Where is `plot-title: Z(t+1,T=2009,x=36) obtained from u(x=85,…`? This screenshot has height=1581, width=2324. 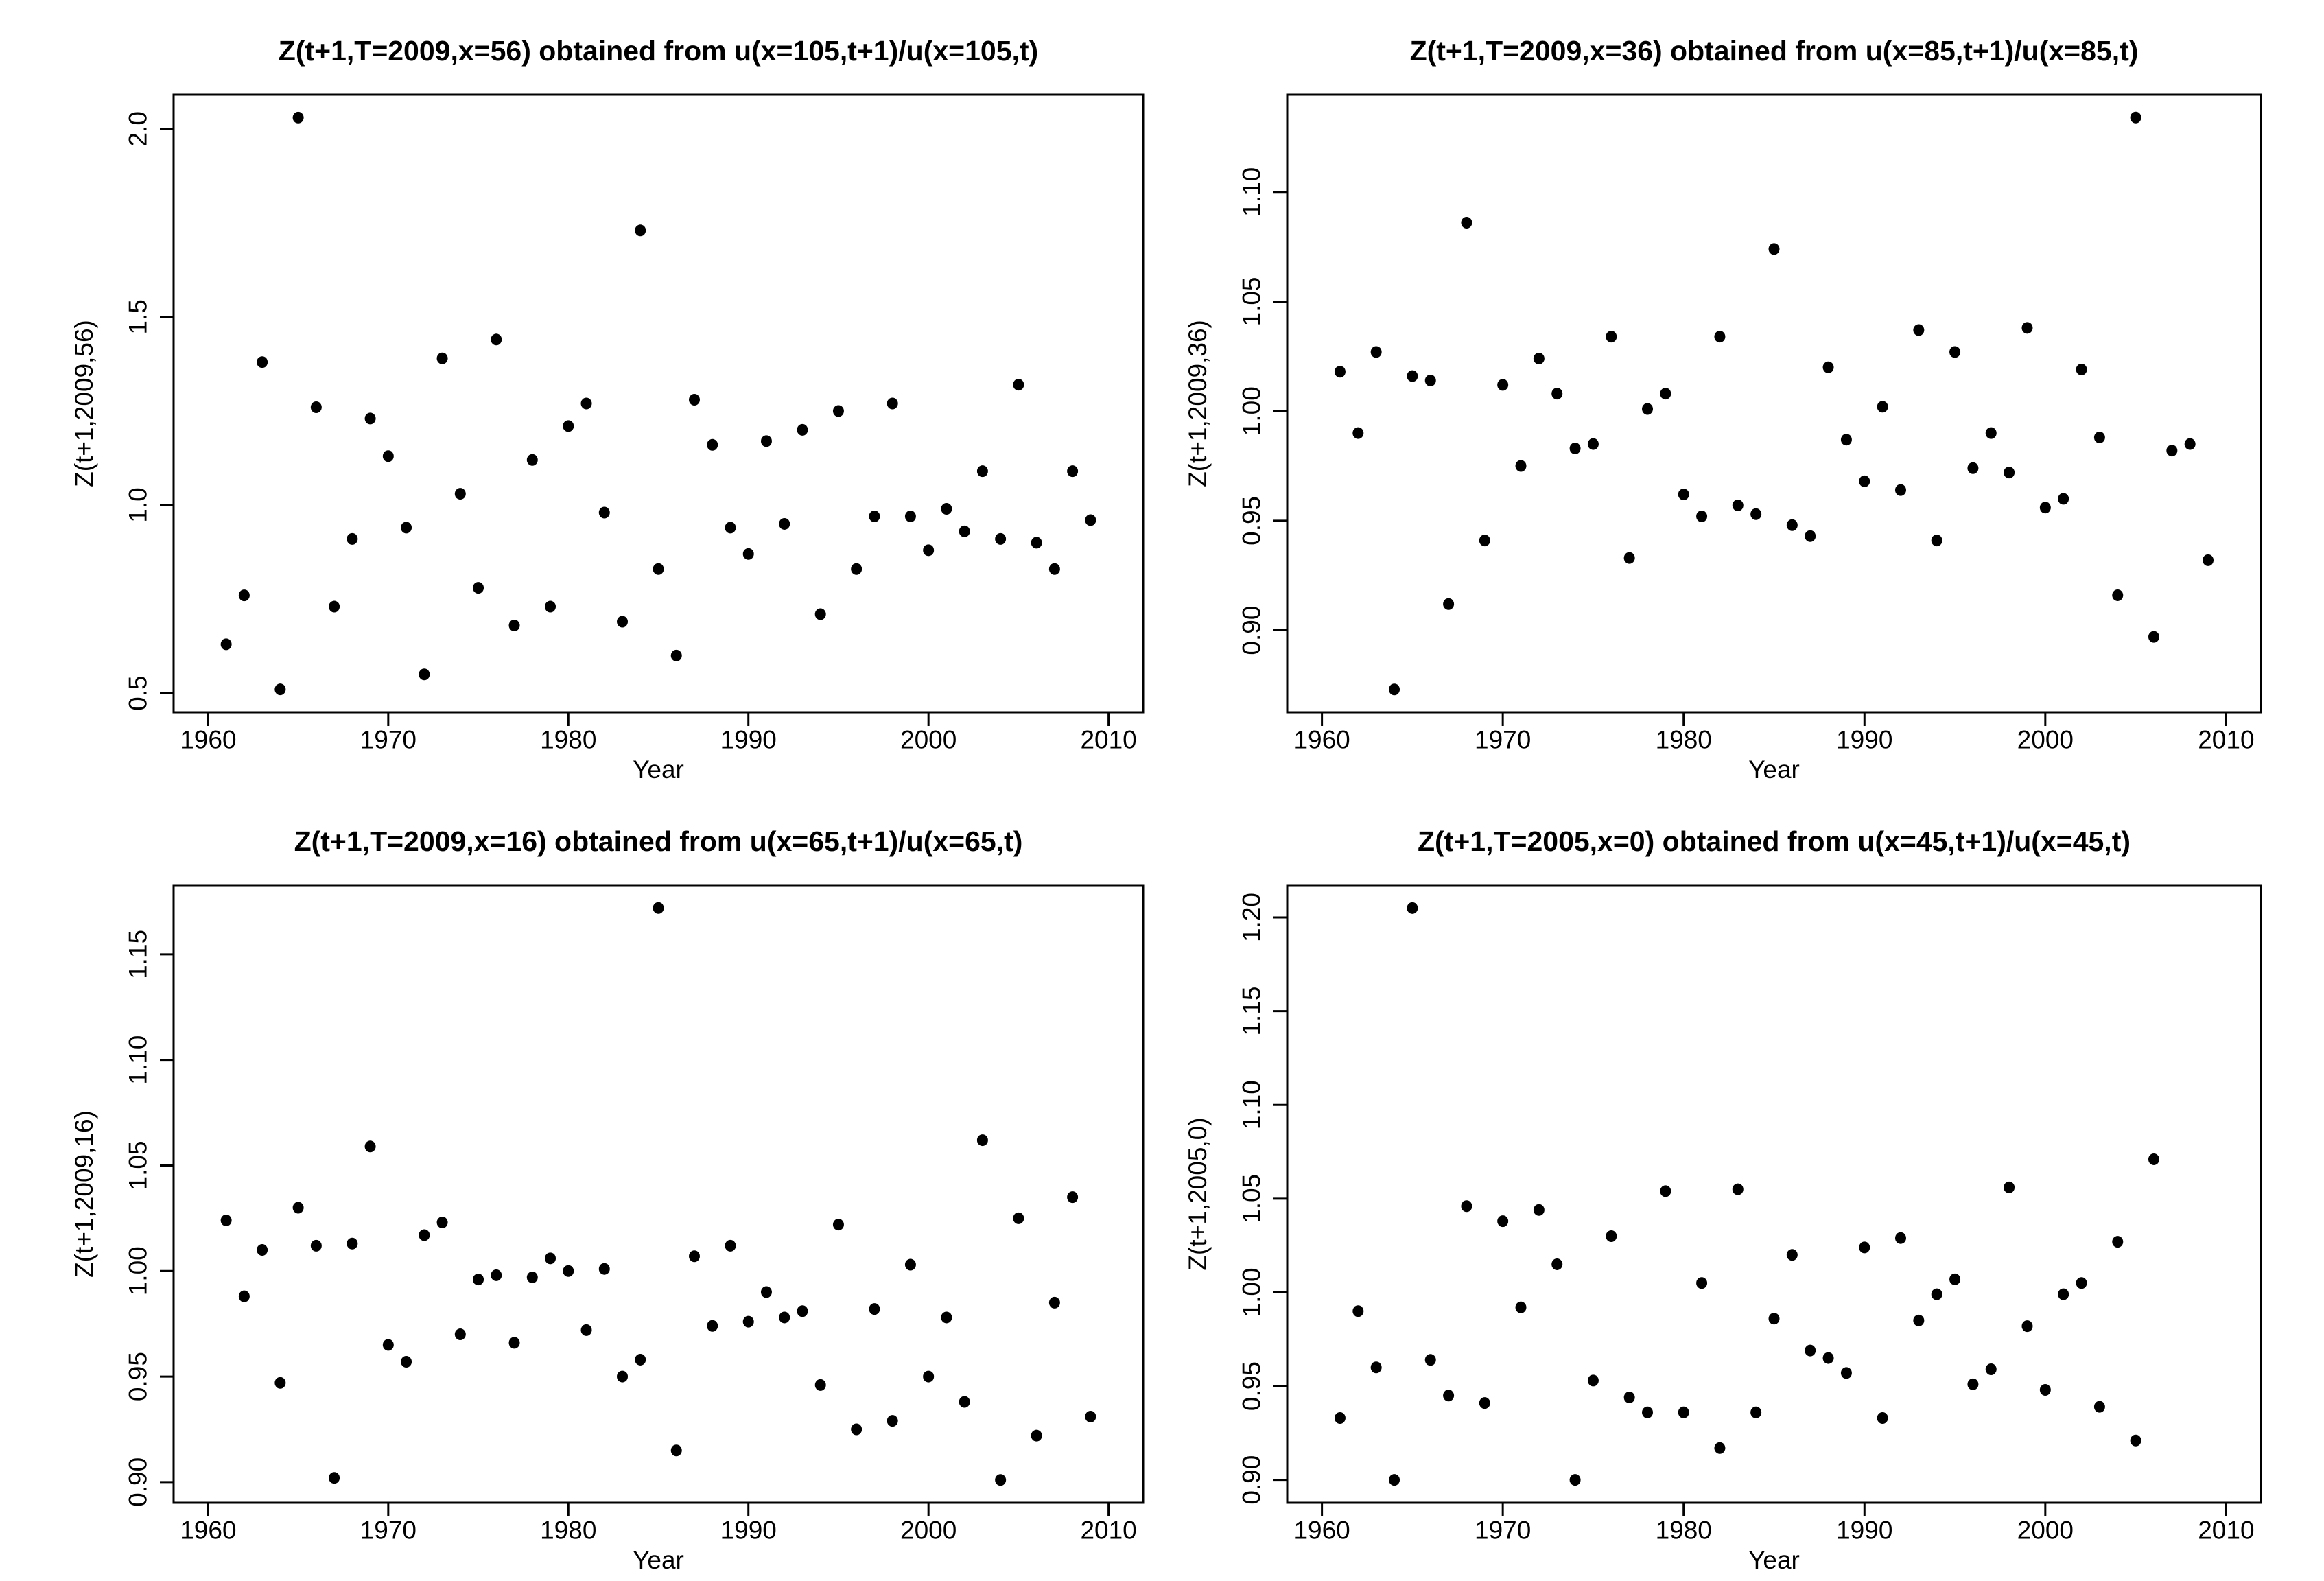
plot-title: Z(t+1,T=2009,x=36) obtained from u(x=85,… is located at coordinates (1774, 51).